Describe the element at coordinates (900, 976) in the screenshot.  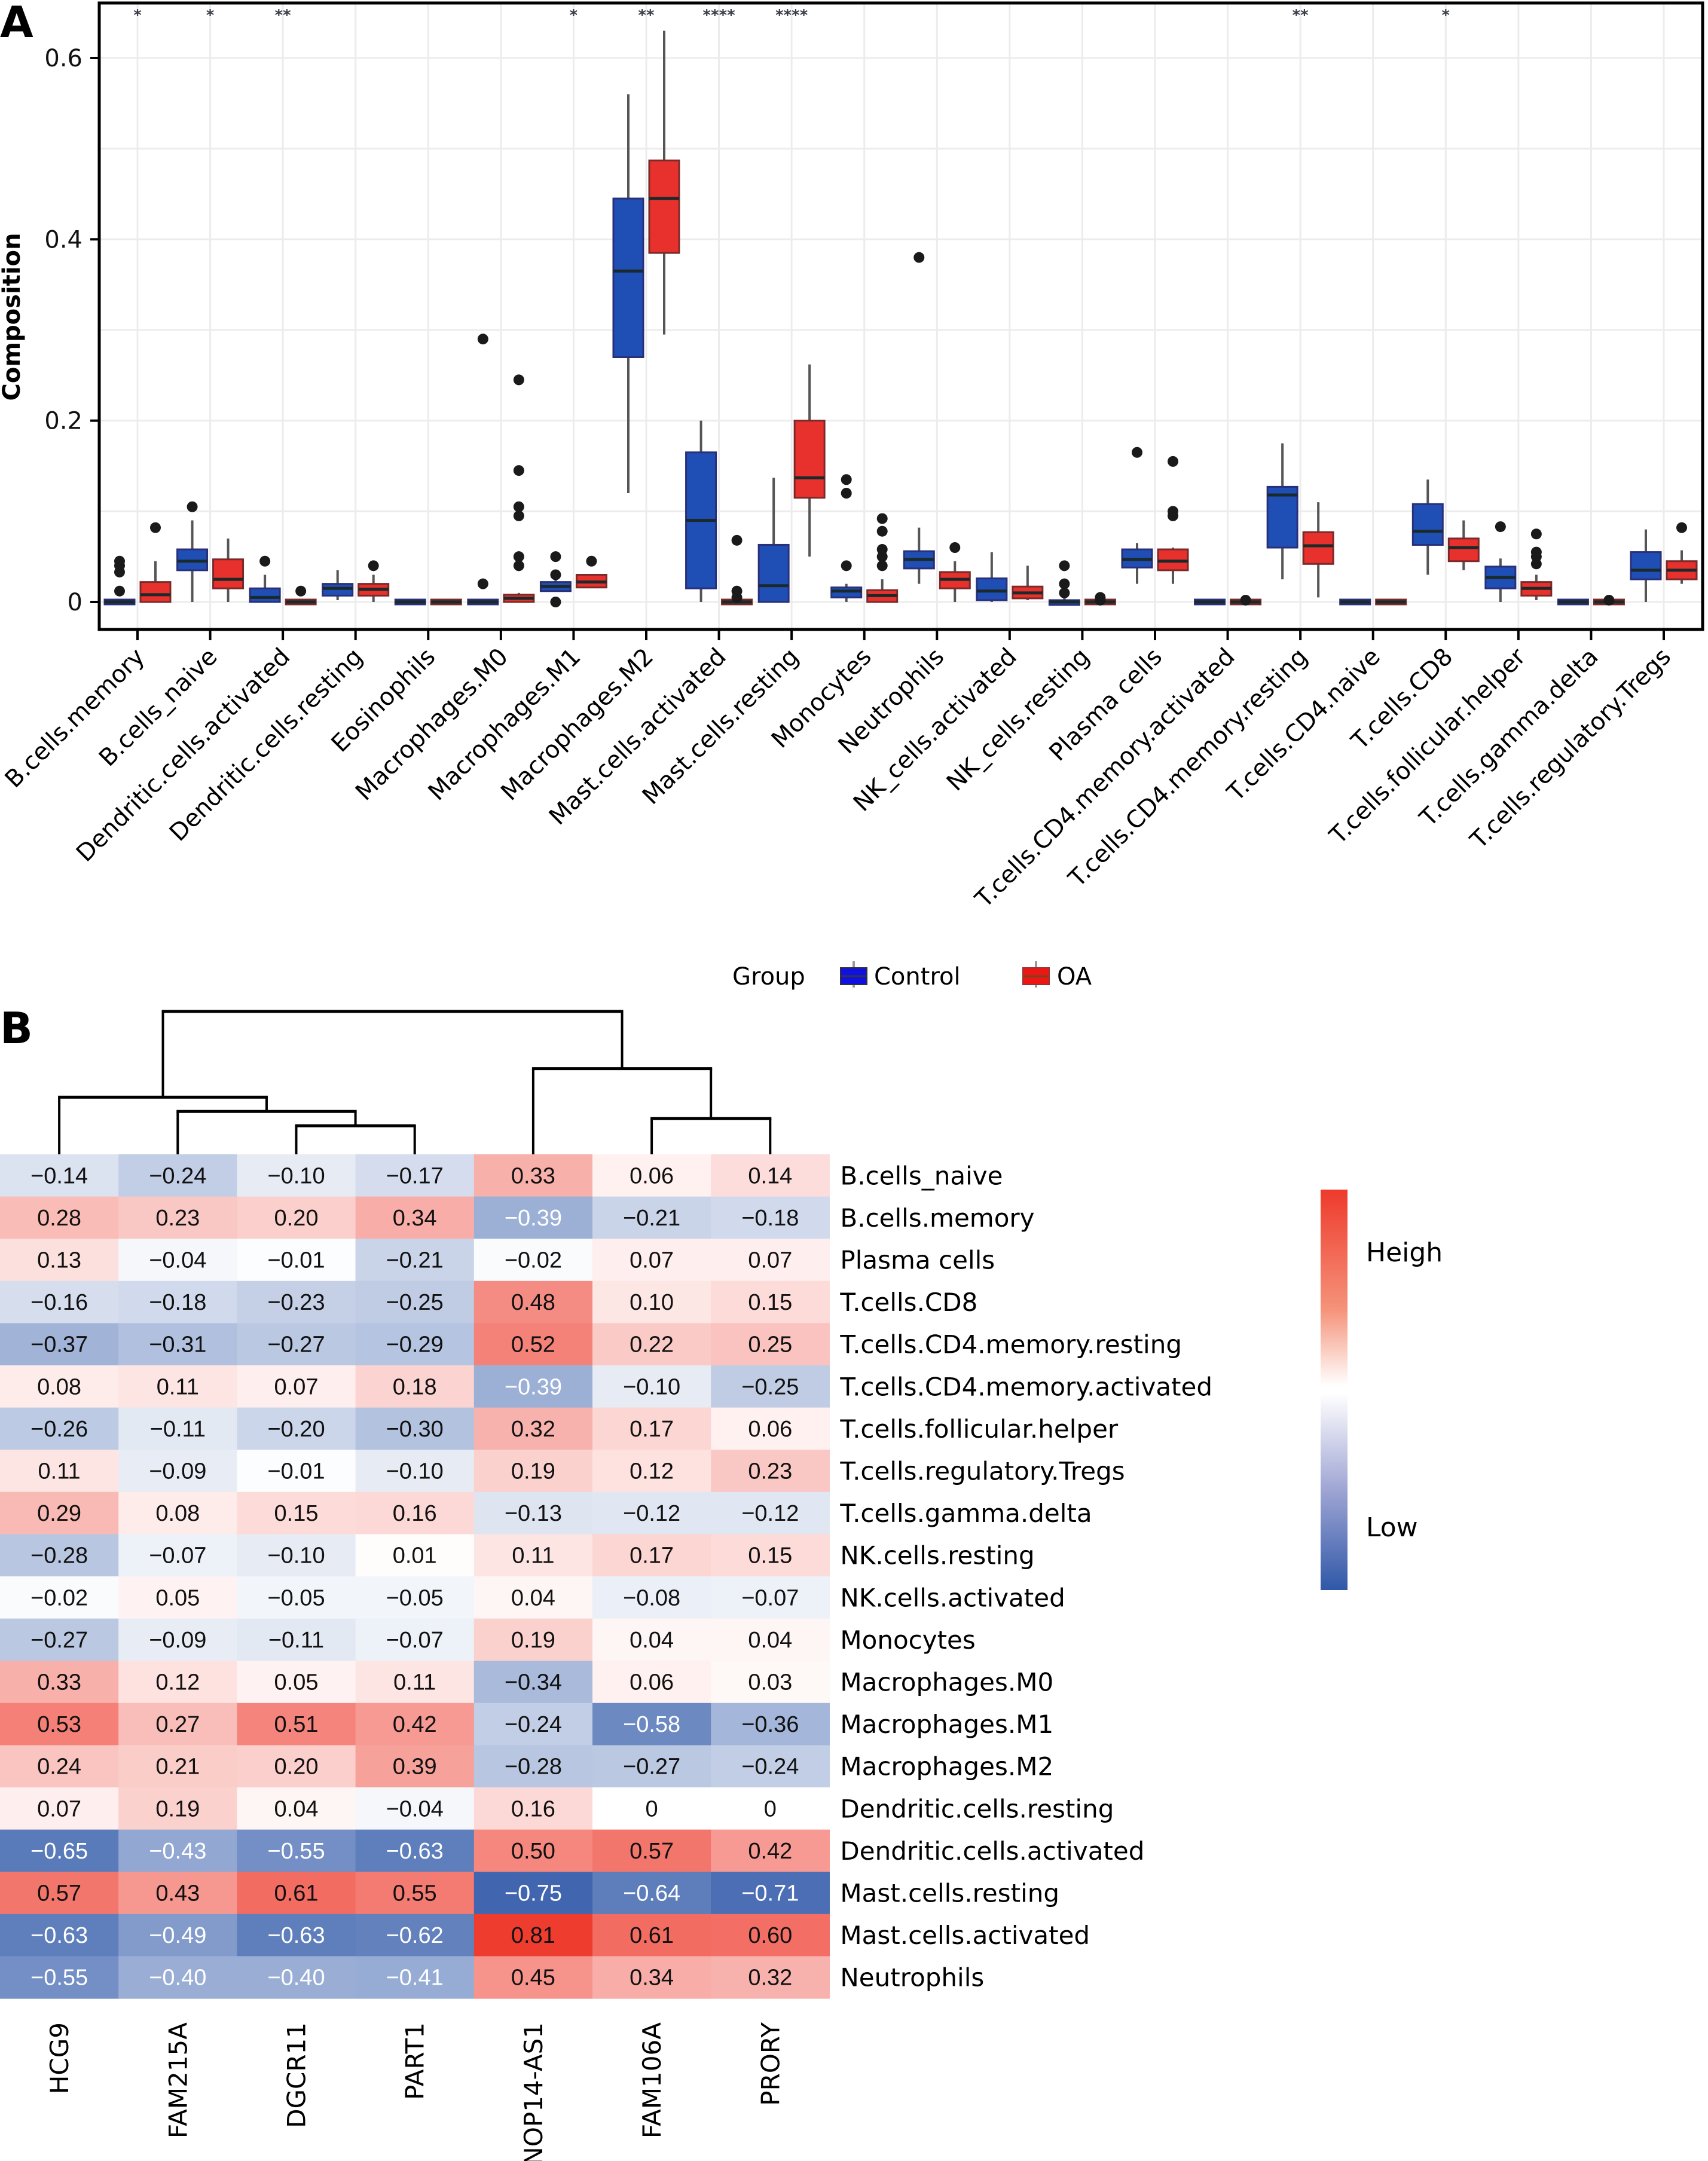
I see `legend-item-control: Control` at that location.